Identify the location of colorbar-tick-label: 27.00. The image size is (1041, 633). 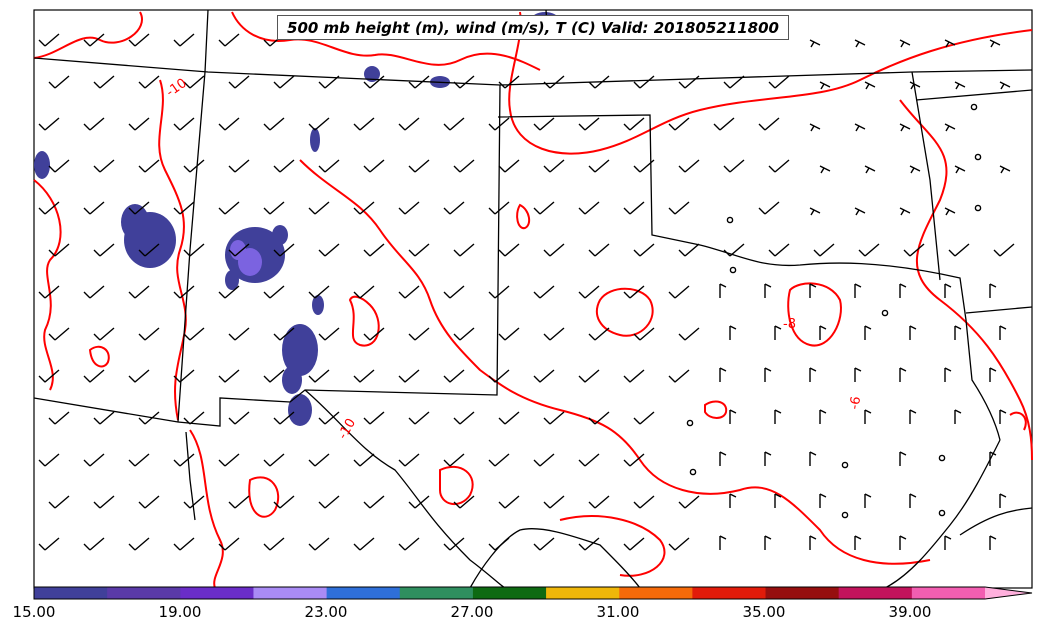
(472, 612).